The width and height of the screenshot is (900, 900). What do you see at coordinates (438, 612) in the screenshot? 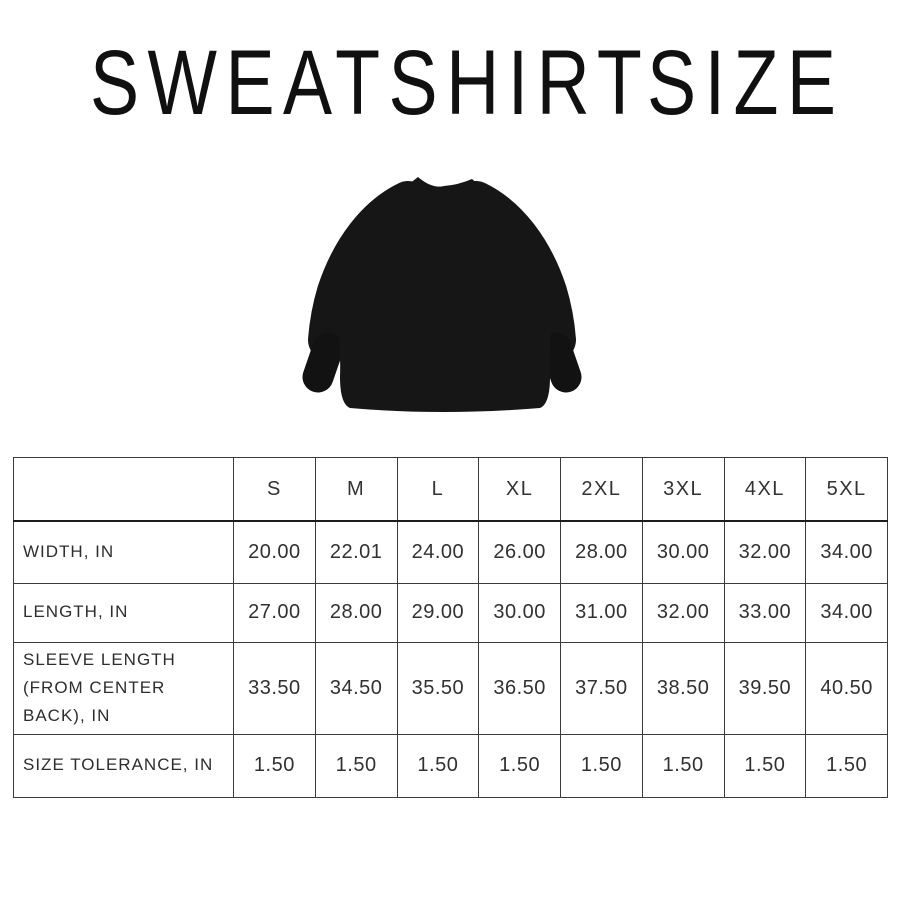
I see `size-value-cell: 29.00` at bounding box center [438, 612].